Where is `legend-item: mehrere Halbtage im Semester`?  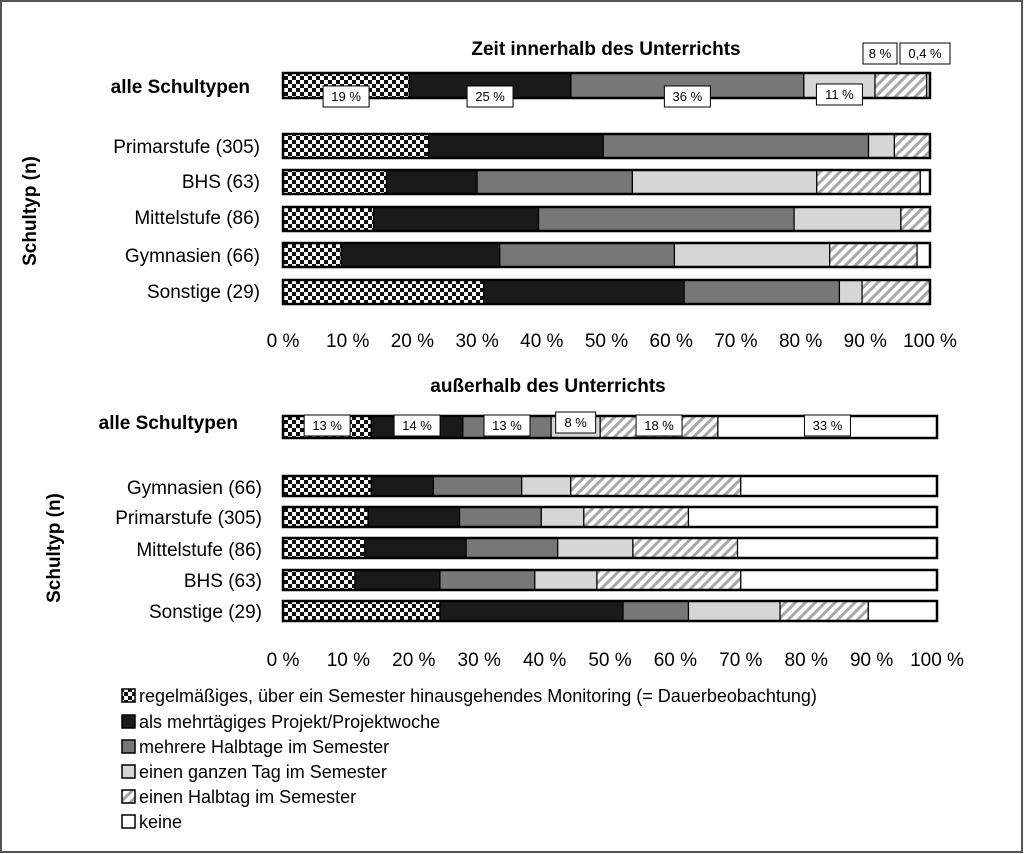
legend-item: mehrere Halbtage im Semester is located at coordinates (255, 747).